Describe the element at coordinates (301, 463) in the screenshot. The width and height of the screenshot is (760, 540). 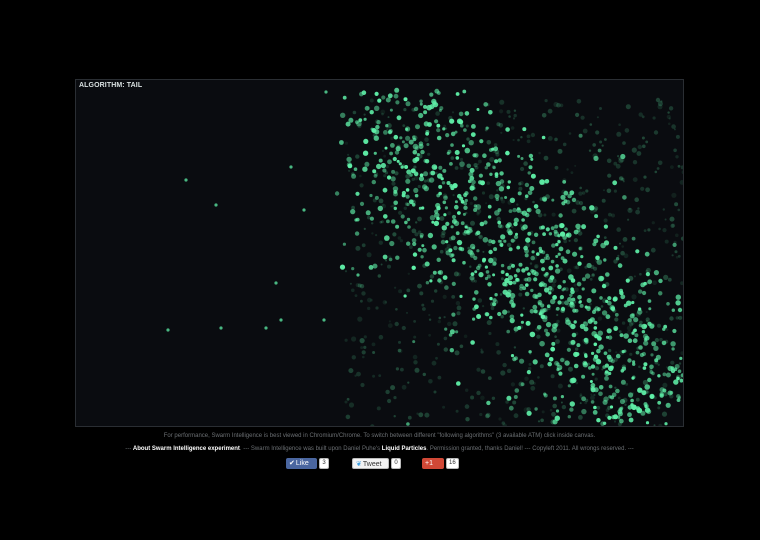
I see `facebook-like-button: ✔Like` at that location.